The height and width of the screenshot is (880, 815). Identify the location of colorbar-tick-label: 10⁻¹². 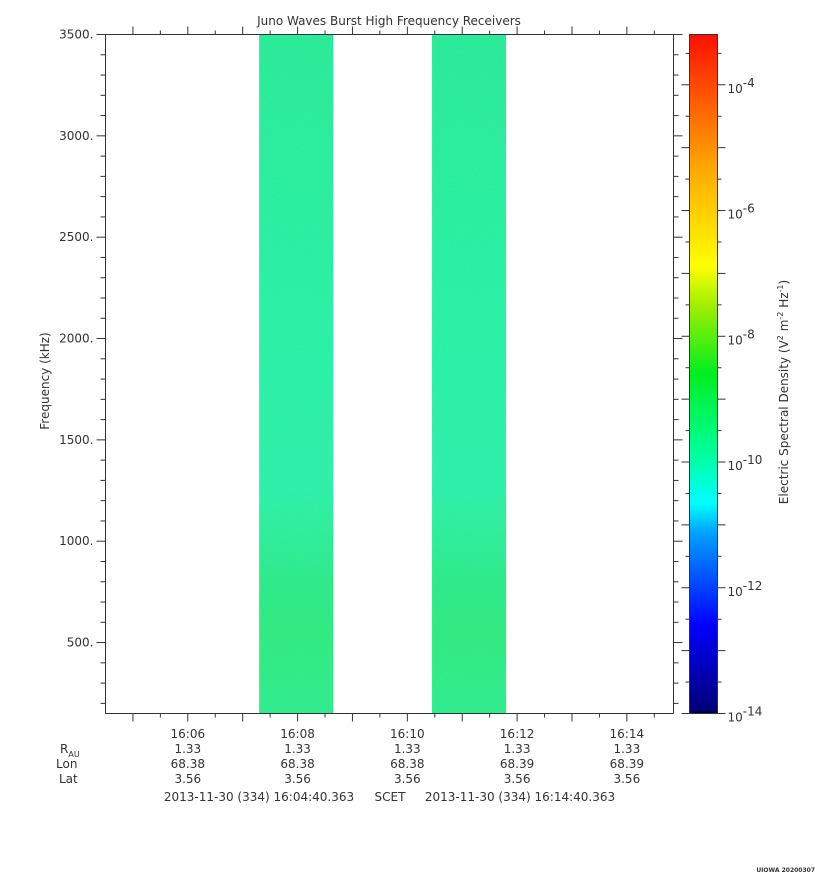
(745, 589).